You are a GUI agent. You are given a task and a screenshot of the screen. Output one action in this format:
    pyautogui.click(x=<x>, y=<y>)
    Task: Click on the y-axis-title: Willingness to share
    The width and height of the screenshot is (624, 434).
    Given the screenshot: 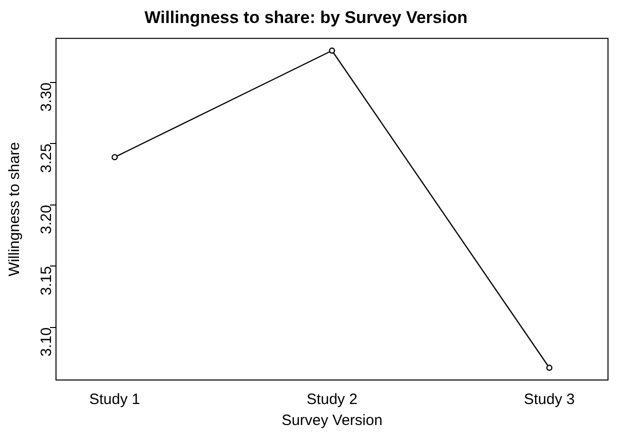 What is the action you would take?
    pyautogui.click(x=15, y=209)
    